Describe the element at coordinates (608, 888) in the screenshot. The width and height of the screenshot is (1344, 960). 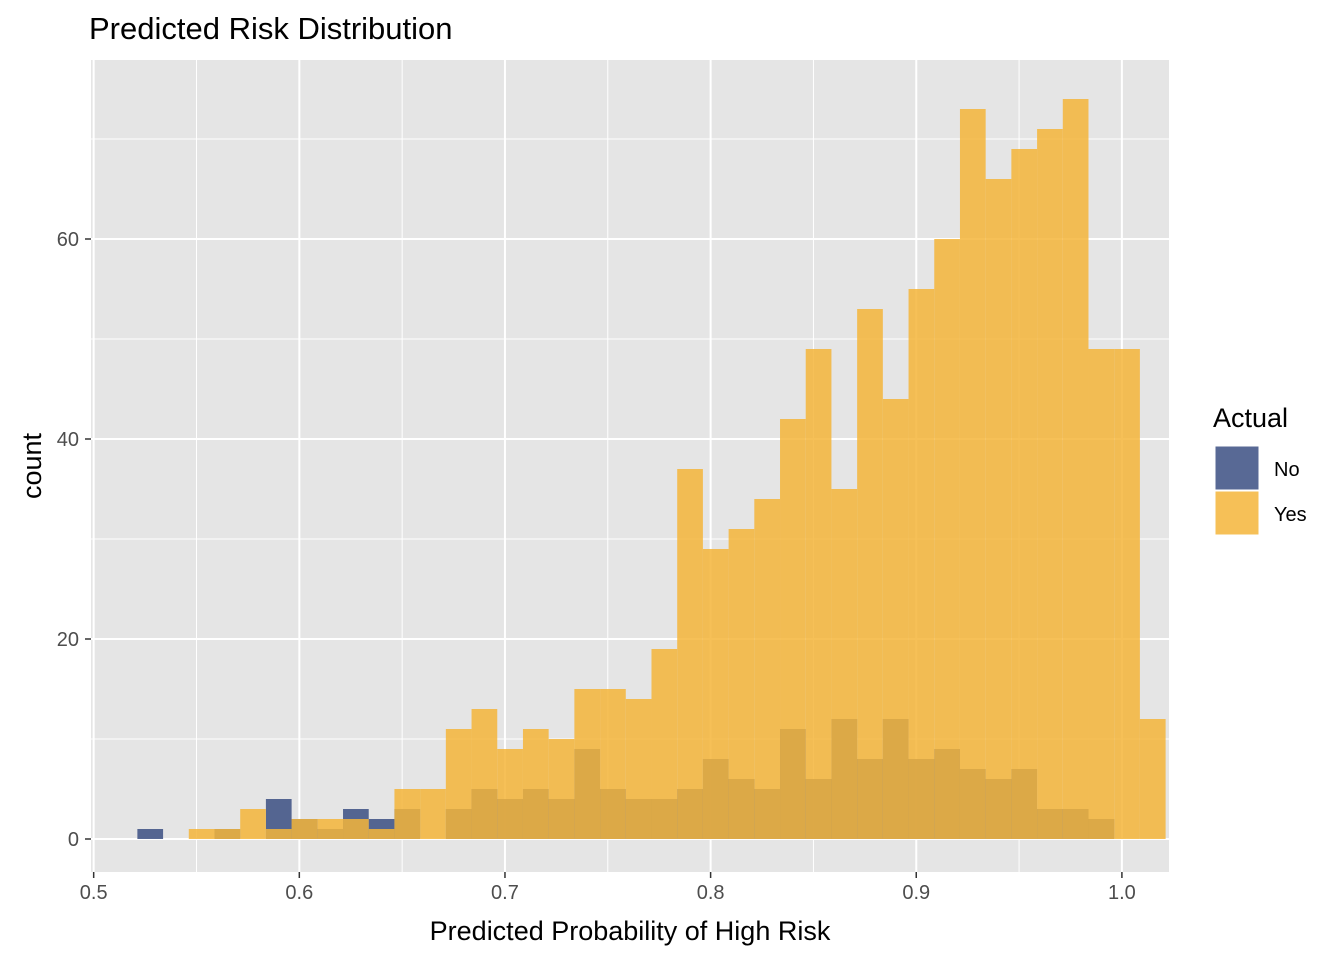
I see `x-axis: 0.5 0.6 0.7 0.8 0.9 1.0` at that location.